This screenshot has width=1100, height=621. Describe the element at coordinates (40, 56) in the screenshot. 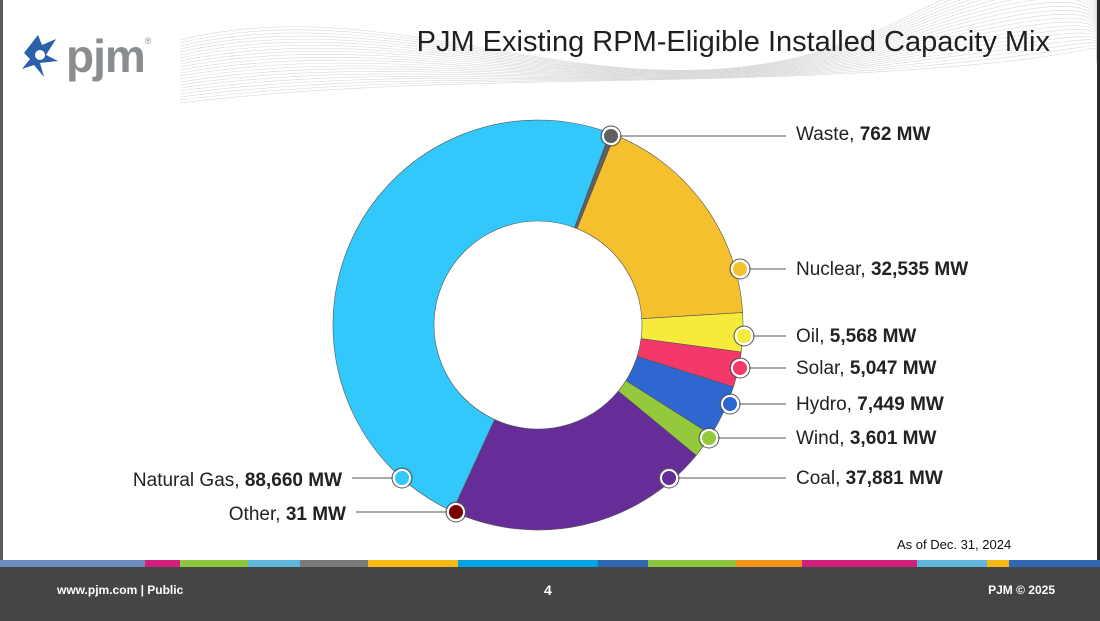

I see `pjm-logo-icon` at that location.